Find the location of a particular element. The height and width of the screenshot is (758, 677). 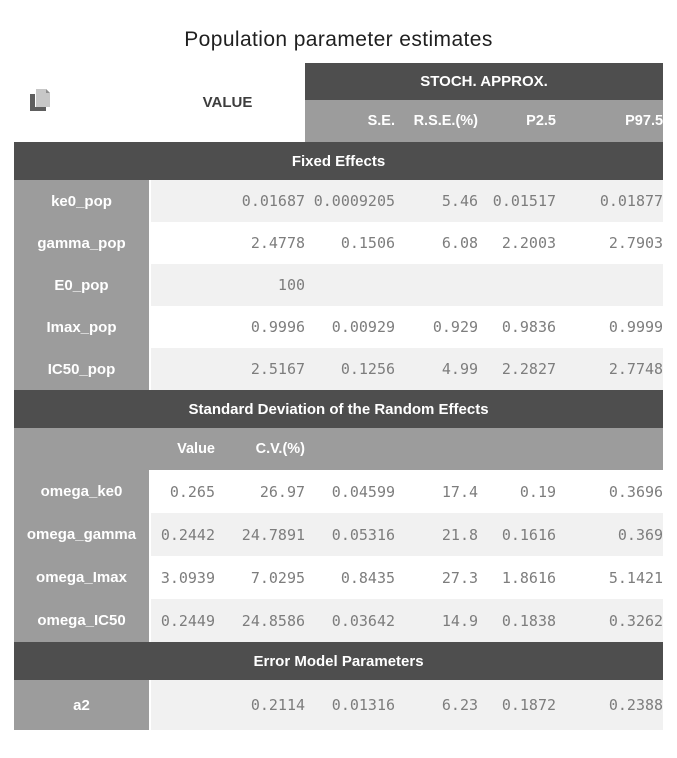

cv-cell: 24.7891 is located at coordinates (273, 534).